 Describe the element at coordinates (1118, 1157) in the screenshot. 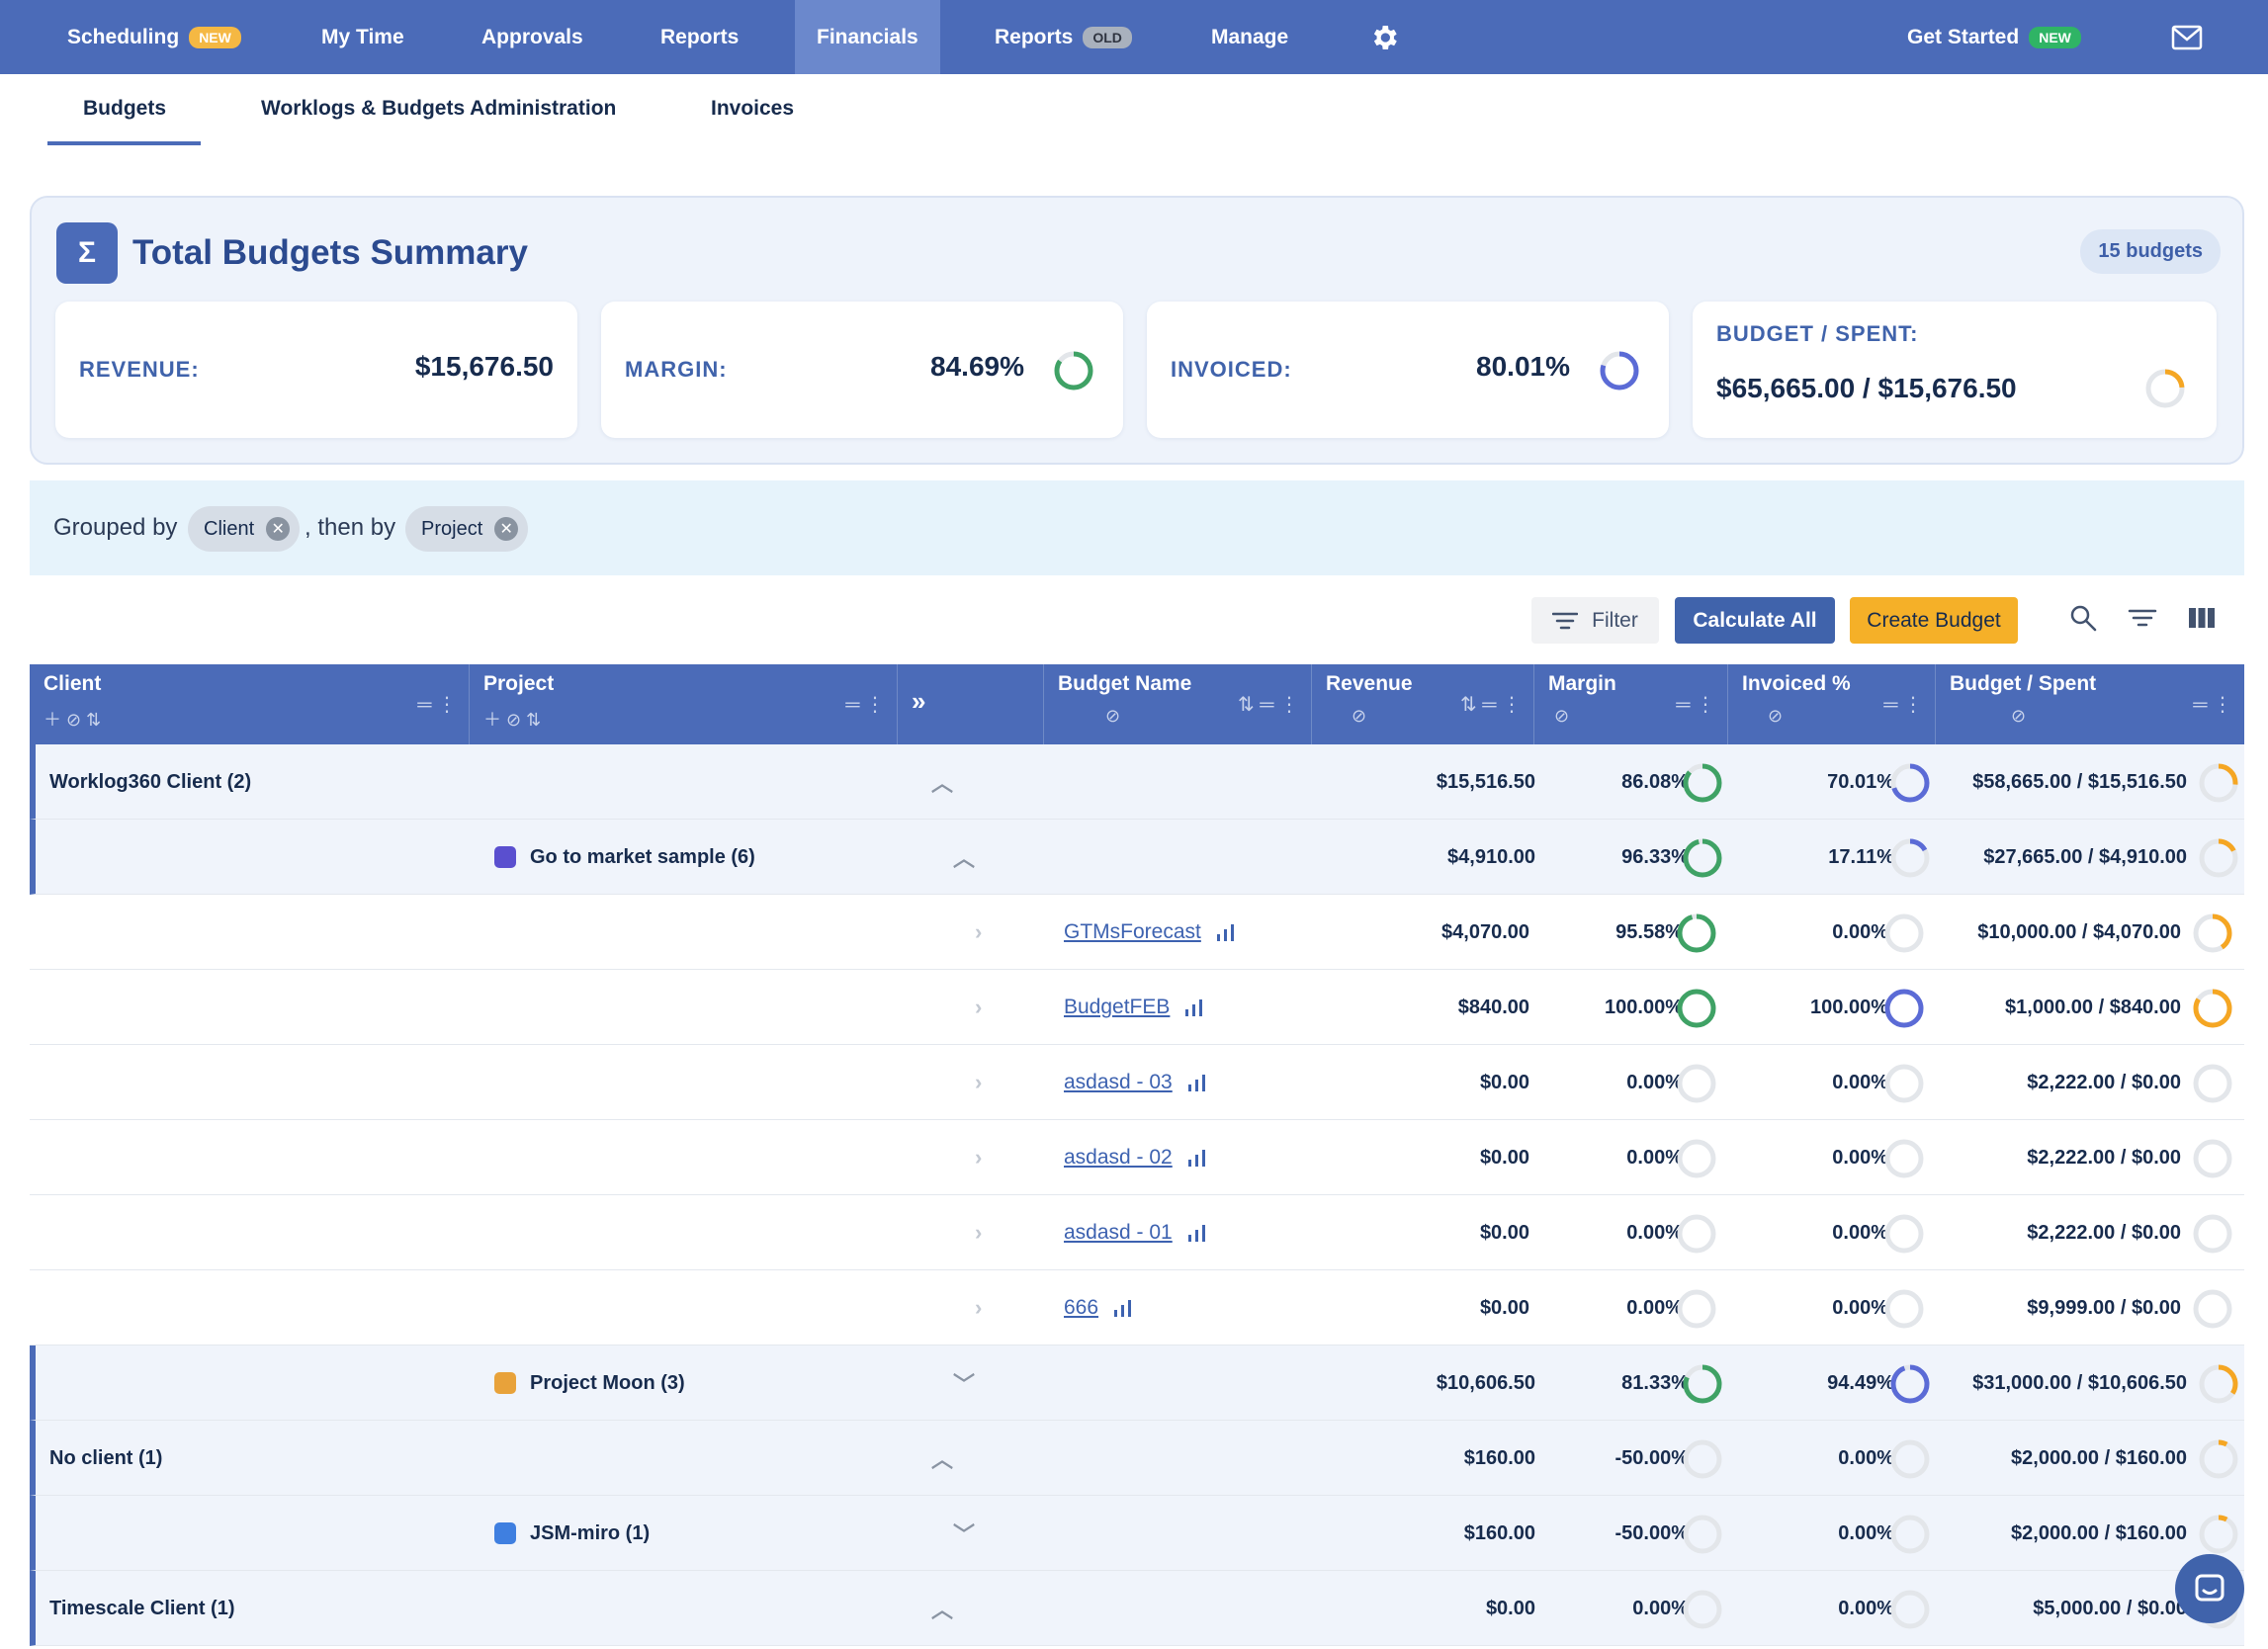

I see `budget-name-link: asdasd - 02` at that location.